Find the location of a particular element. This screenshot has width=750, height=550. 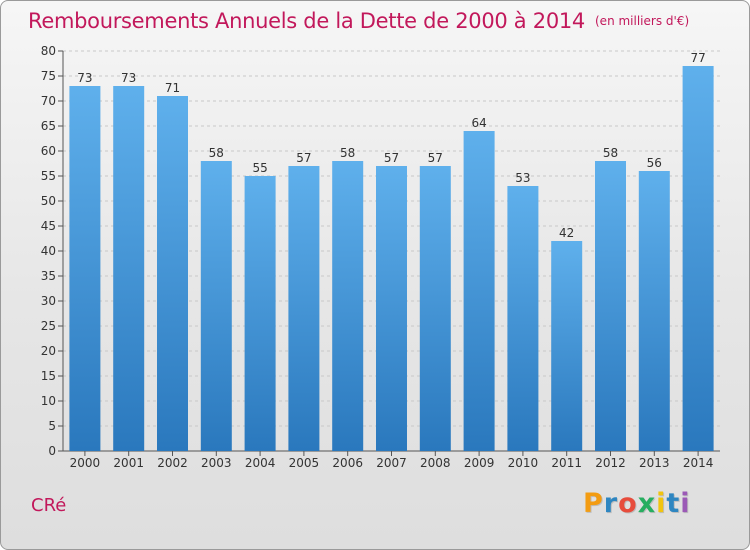

y-tick-label: 75 is located at coordinates (48, 76).